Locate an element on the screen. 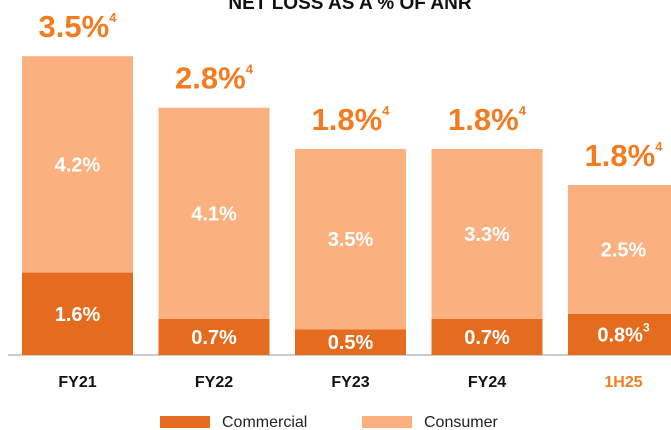 This screenshot has height=430, width=671. data-label-text: 4.1% is located at coordinates (214, 215).